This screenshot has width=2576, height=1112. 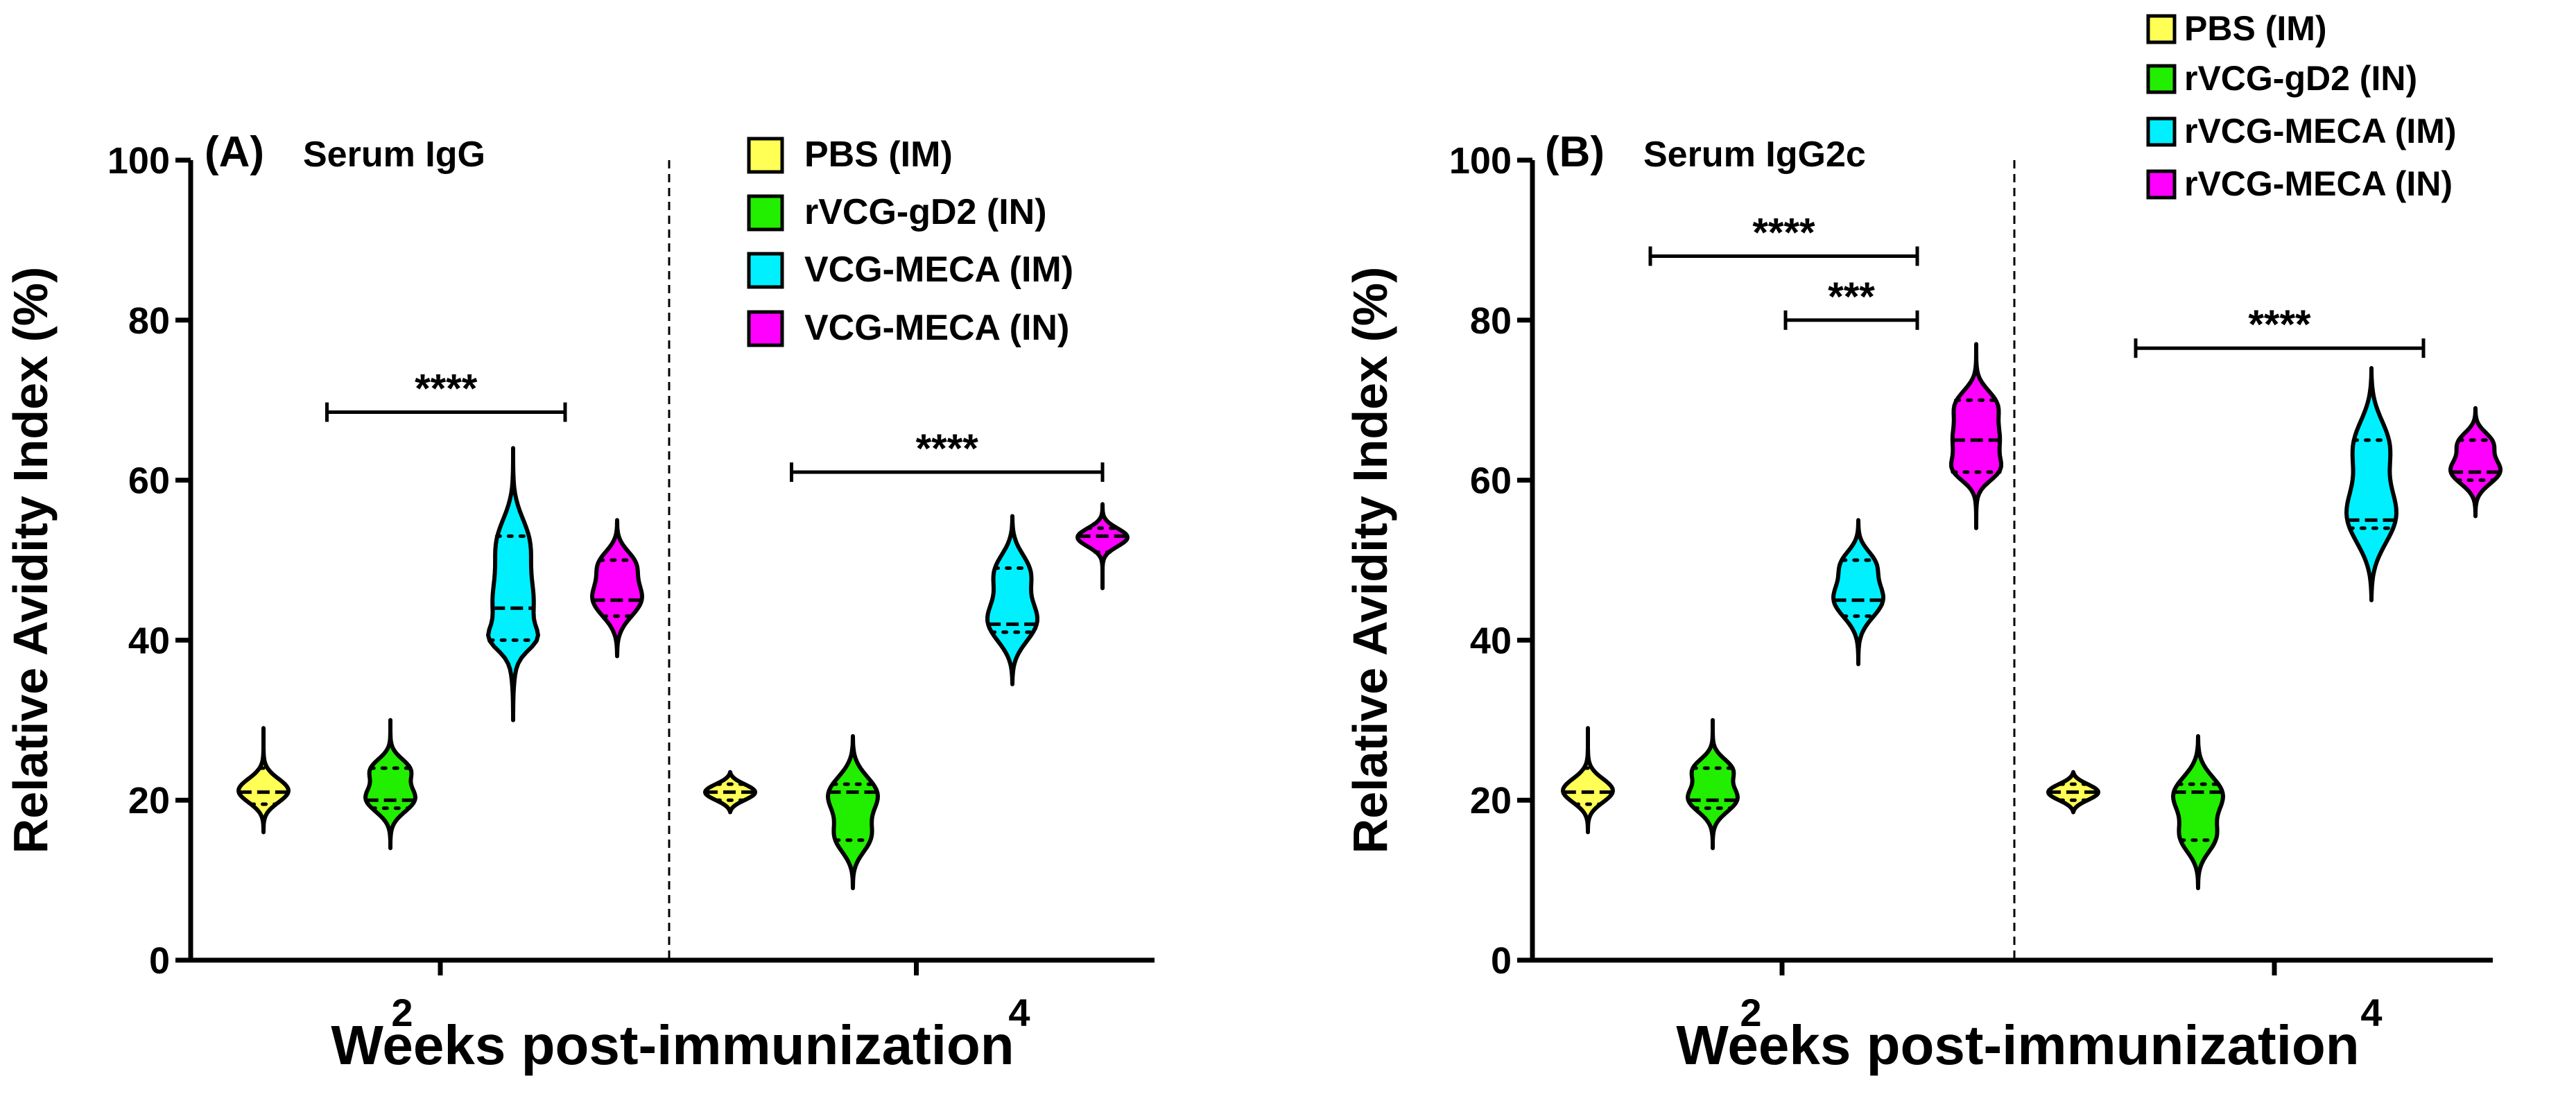 What do you see at coordinates (1851, 297) in the screenshot?
I see `significance-label: ***` at bounding box center [1851, 297].